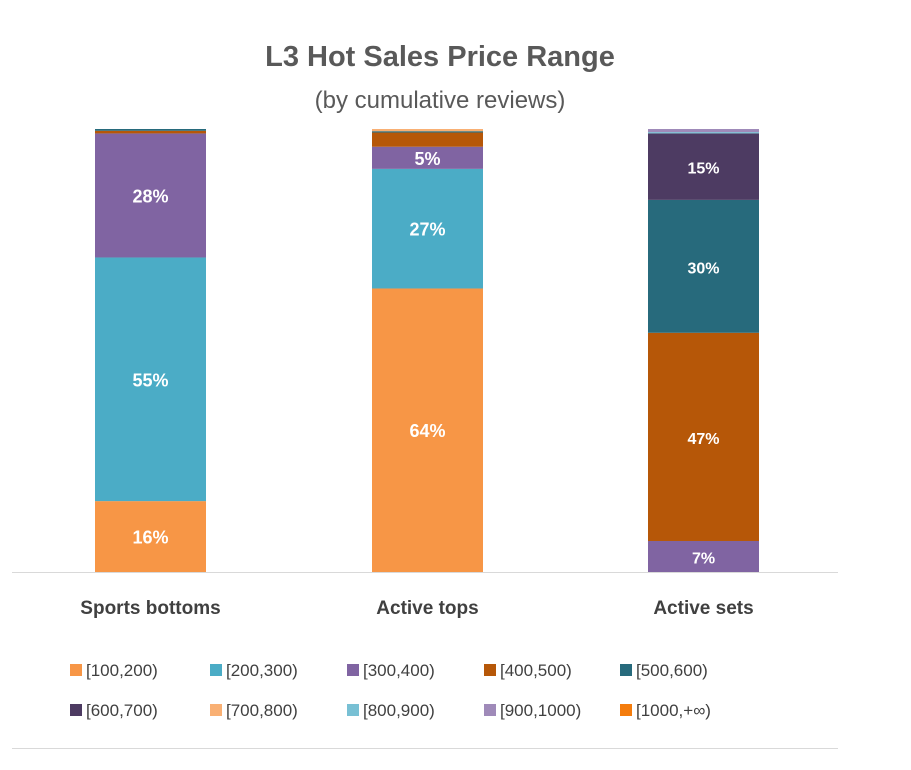  What do you see at coordinates (262, 710) in the screenshot?
I see `legend-label: [700,800)` at bounding box center [262, 710].